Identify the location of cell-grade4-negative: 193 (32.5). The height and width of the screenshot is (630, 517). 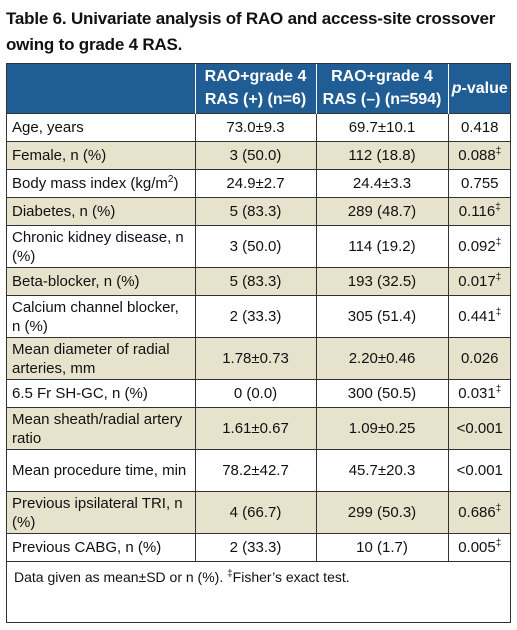
(381, 281).